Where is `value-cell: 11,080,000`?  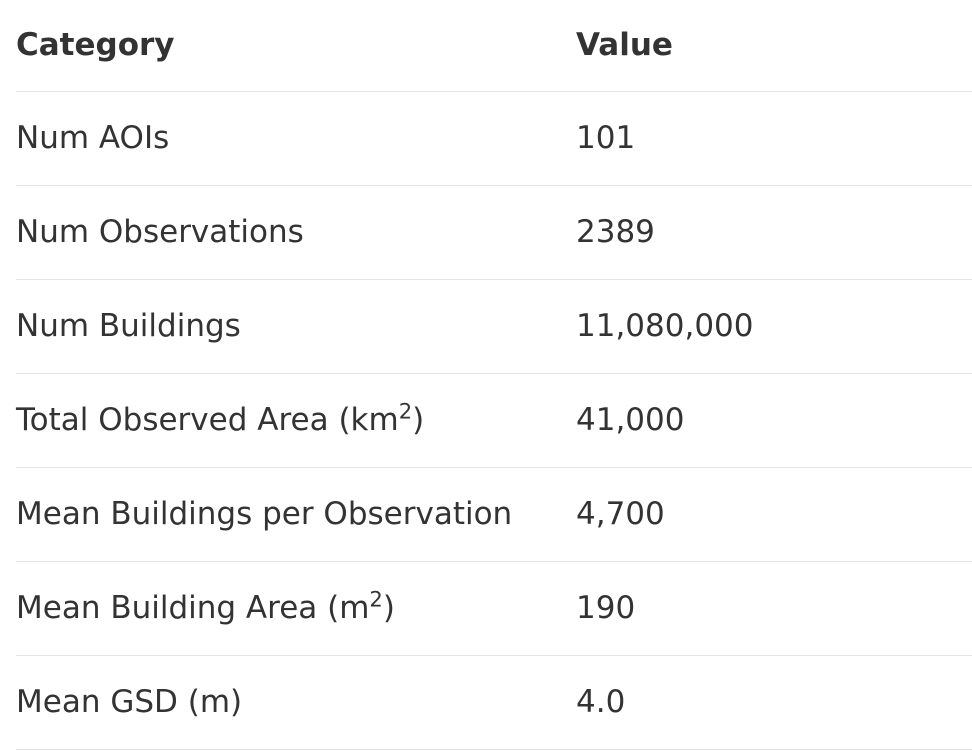
value-cell: 11,080,000 is located at coordinates (774, 326).